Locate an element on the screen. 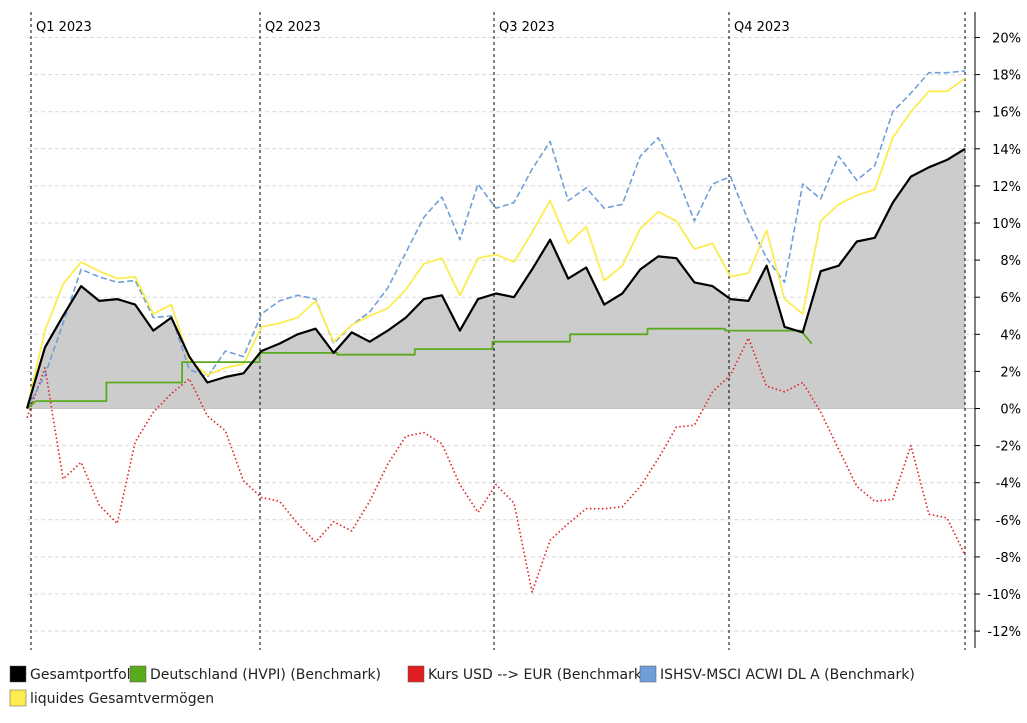 This screenshot has width=1027, height=723. y-tick-label-18: 18% is located at coordinates (1006, 76).